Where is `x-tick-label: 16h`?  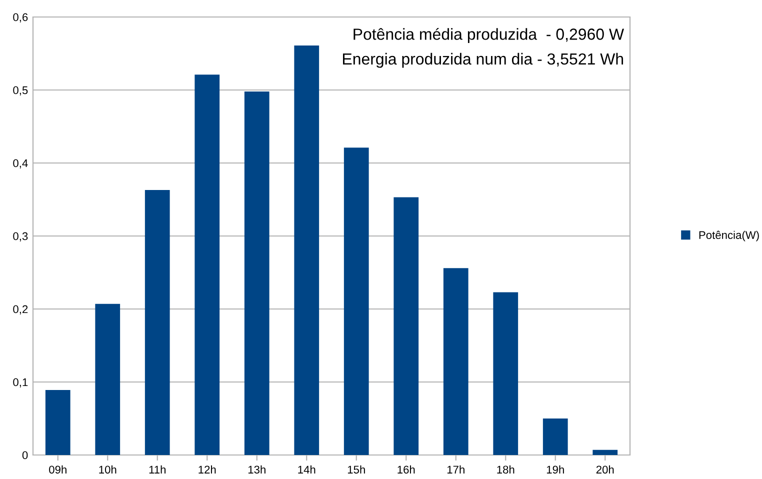
x-tick-label: 16h is located at coordinates (406, 469).